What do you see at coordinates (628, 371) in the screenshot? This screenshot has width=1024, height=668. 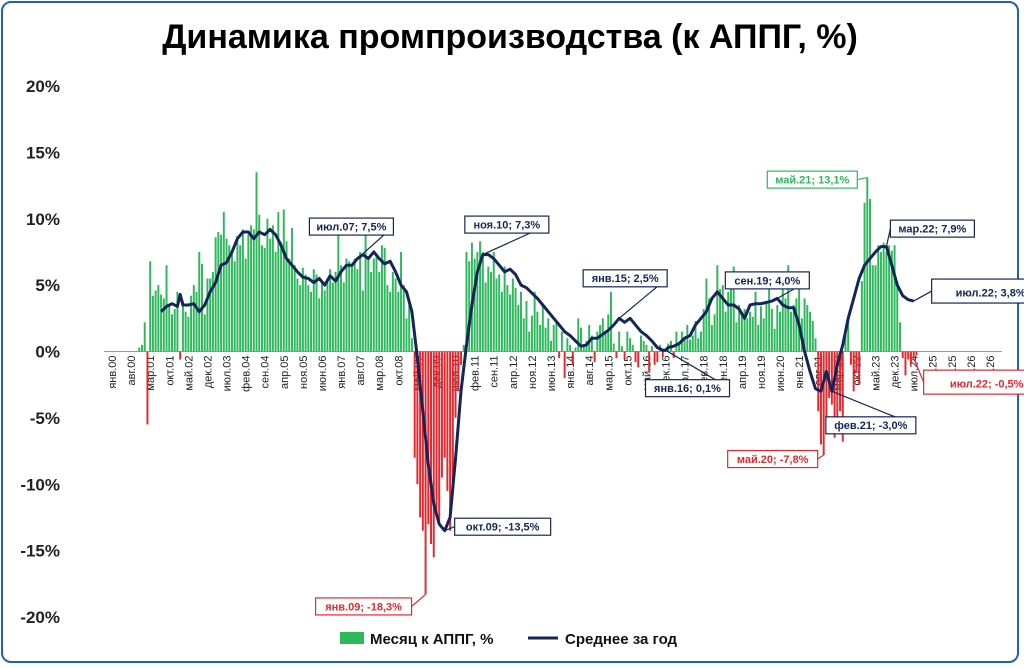 I see `x-tick-label: окт.15` at bounding box center [628, 371].